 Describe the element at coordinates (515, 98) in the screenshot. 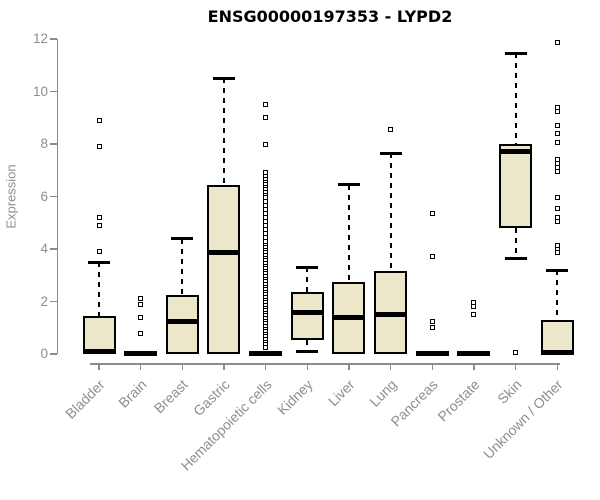

I see `upper-whisker-skin` at that location.